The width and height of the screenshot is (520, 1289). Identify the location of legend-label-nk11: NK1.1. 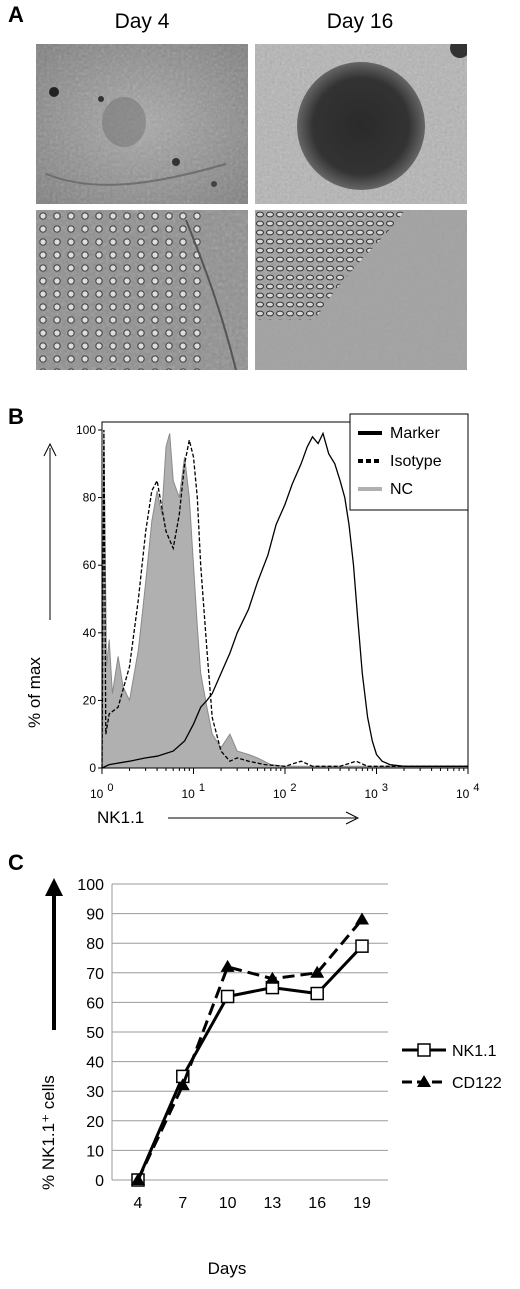
(474, 1051).